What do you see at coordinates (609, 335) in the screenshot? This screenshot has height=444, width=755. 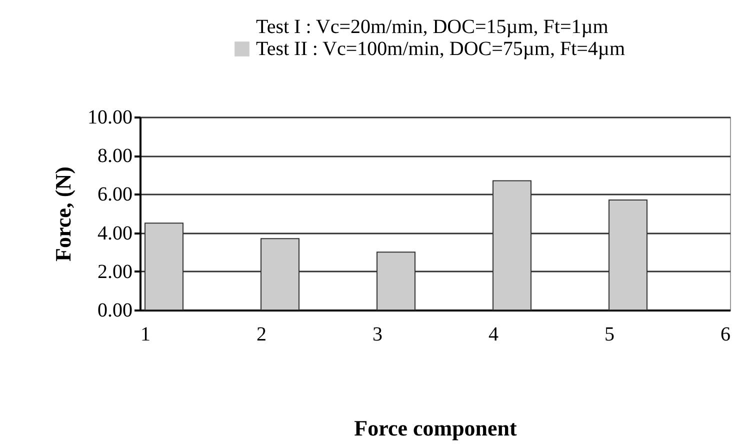 I see `x-tick-label: 5` at bounding box center [609, 335].